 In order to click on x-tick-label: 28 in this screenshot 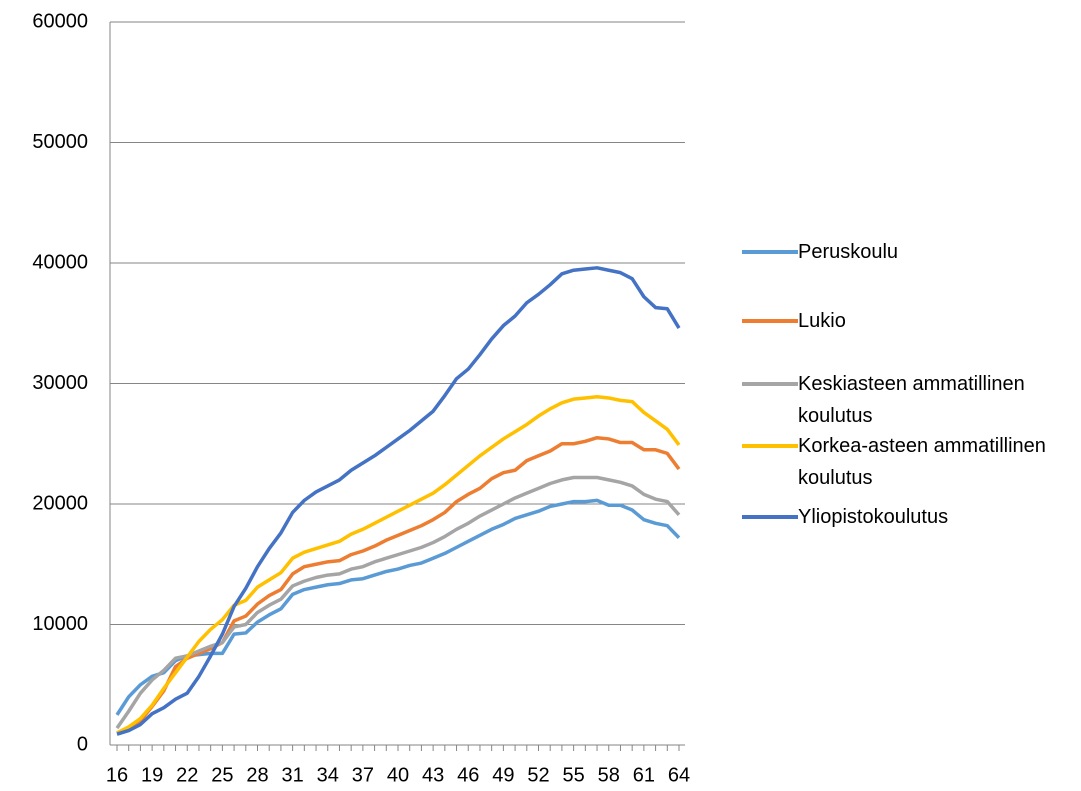, I will do `click(257, 775)`.